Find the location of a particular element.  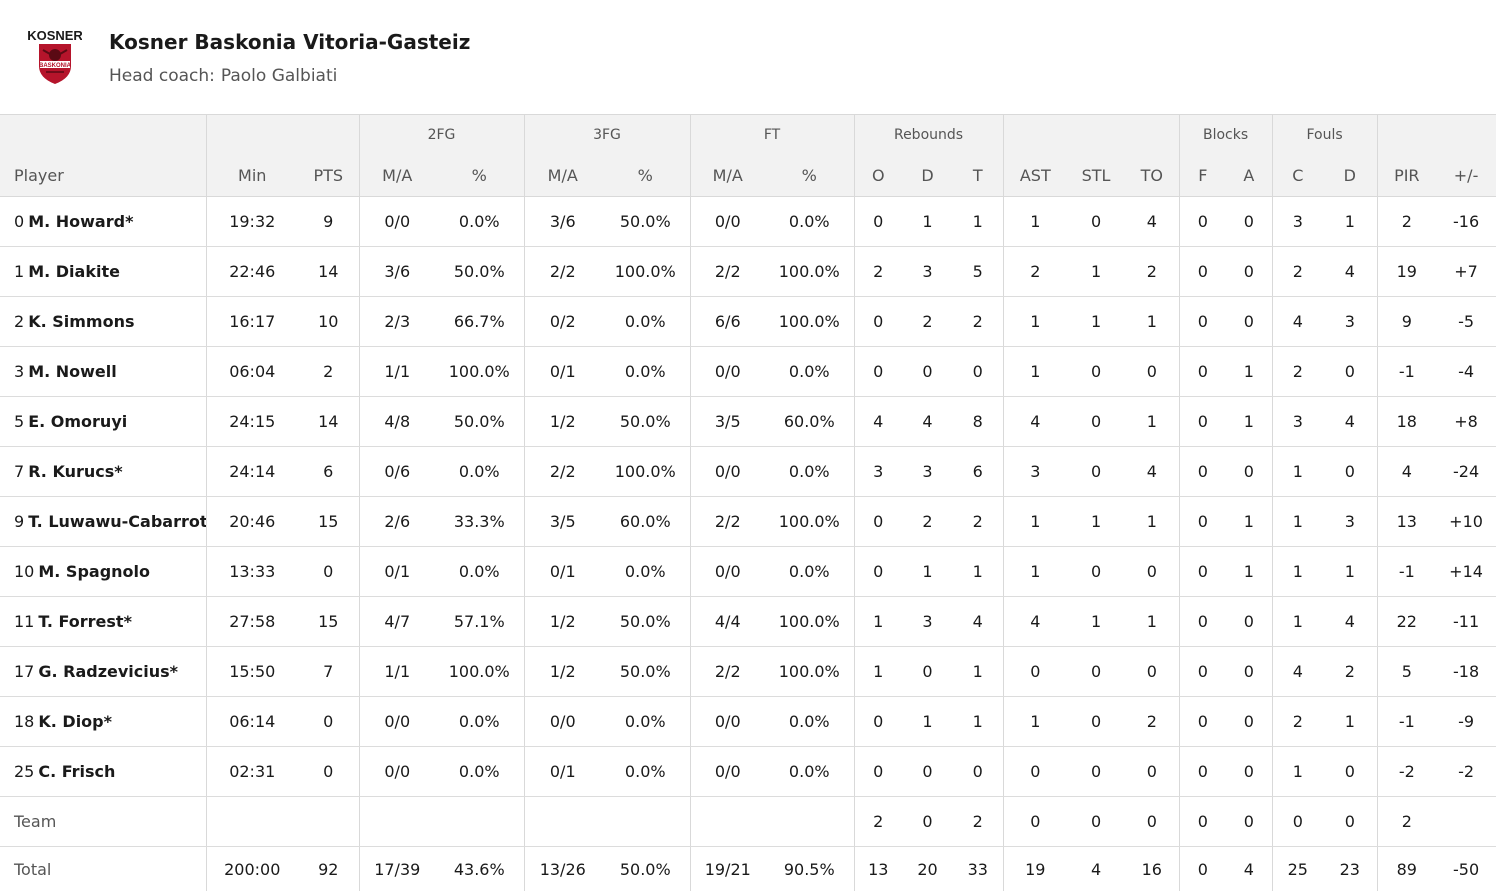

coach-label: Head coach: is located at coordinates (162, 76).